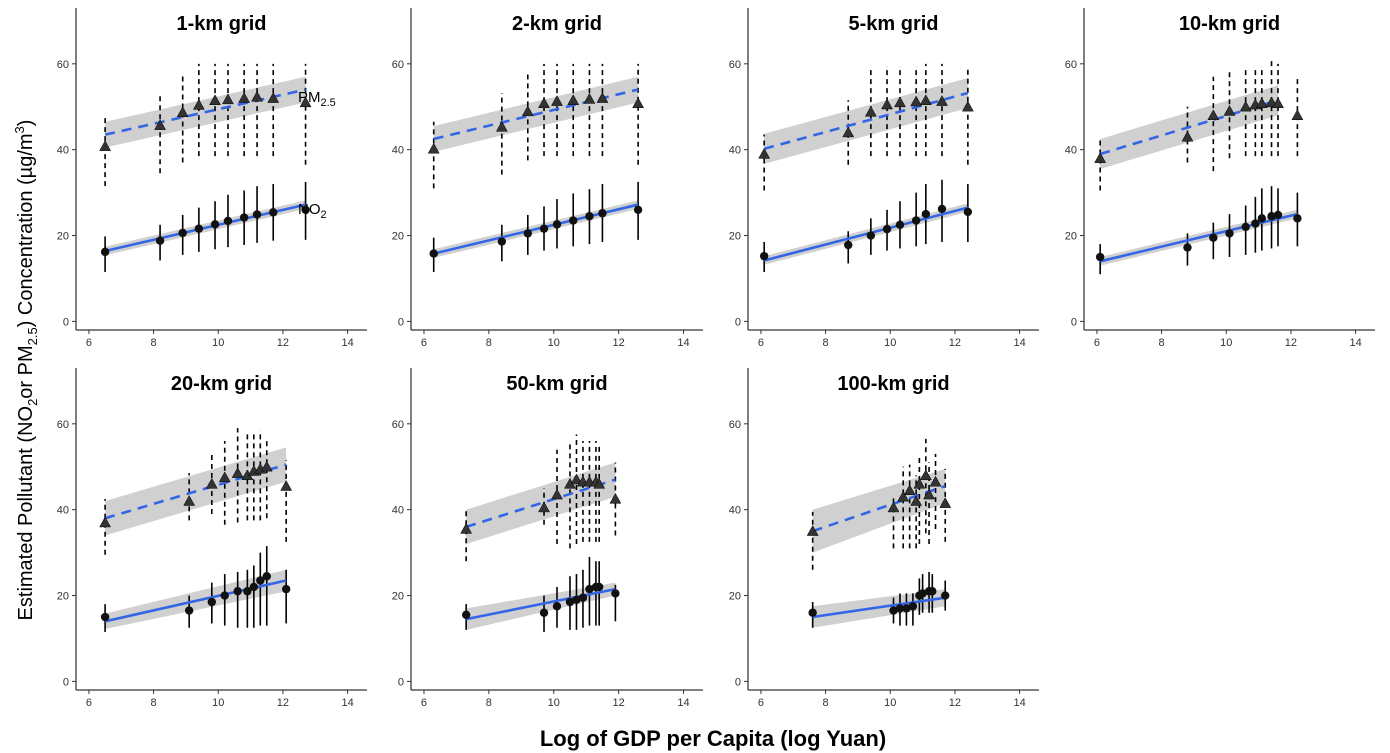  What do you see at coordinates (19, 129) in the screenshot?
I see `y-label-sup-3: 3` at bounding box center [19, 129].